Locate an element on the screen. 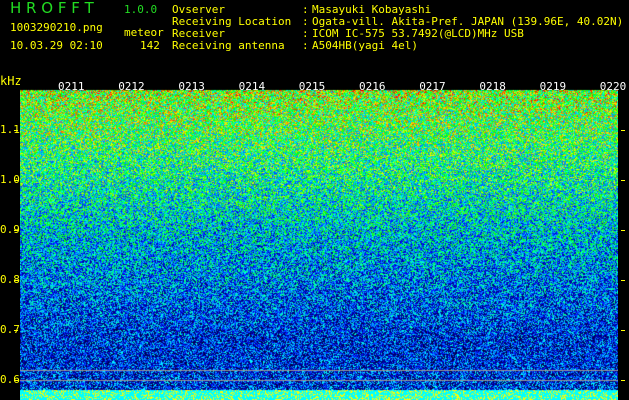  x-tick-label: 0218 is located at coordinates (492, 86).